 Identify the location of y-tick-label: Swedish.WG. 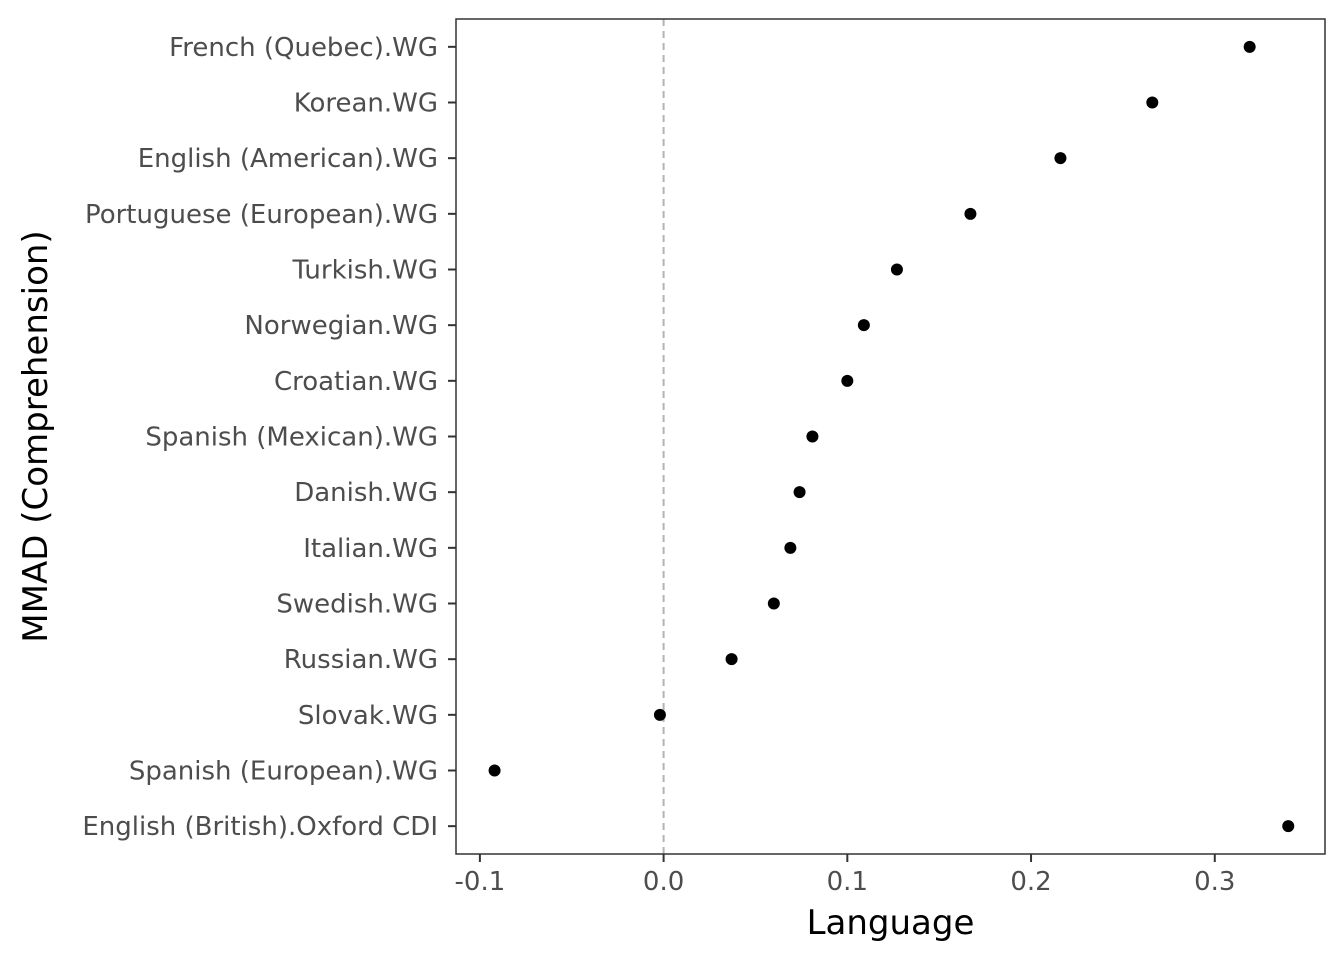
(357, 605).